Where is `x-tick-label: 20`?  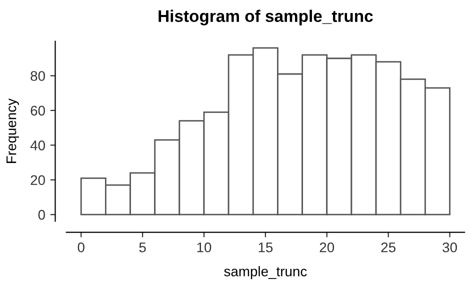
x-tick-label: 20 is located at coordinates (327, 247).